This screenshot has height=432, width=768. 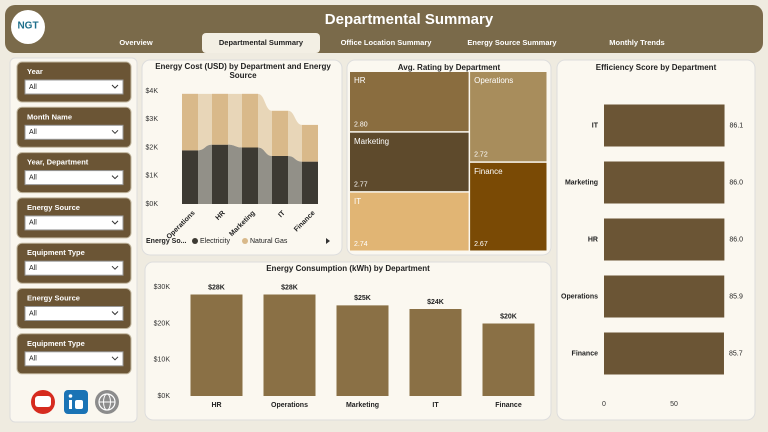 I want to click on tab-label: Departmental Summary, so click(x=261, y=42).